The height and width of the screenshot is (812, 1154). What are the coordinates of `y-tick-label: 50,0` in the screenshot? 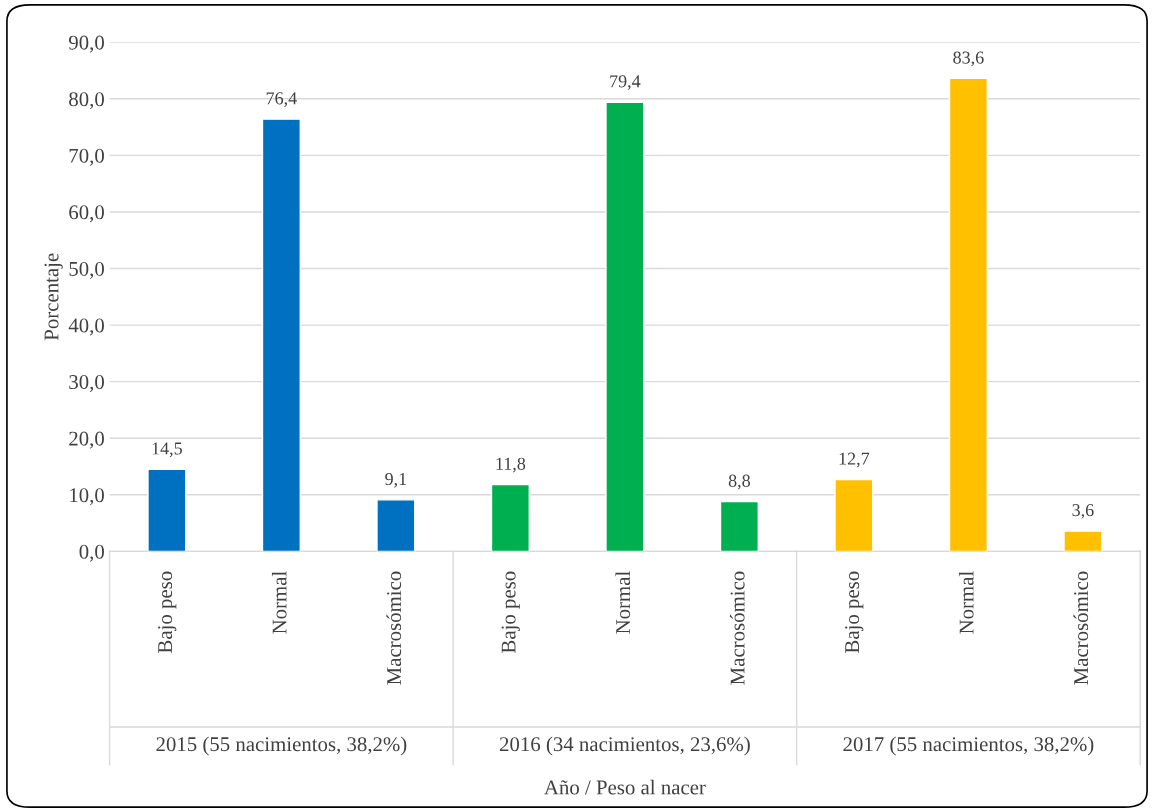 It's located at (86, 270).